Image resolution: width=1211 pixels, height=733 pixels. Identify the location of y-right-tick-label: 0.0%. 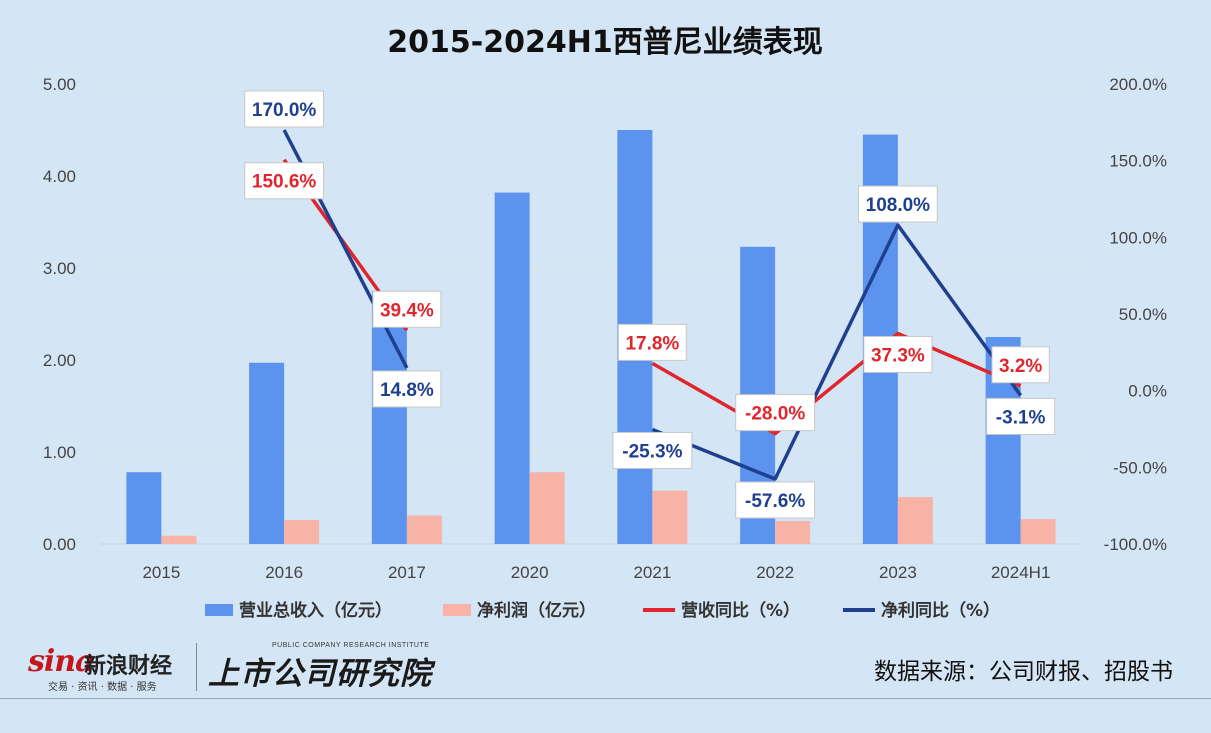
(1147, 391).